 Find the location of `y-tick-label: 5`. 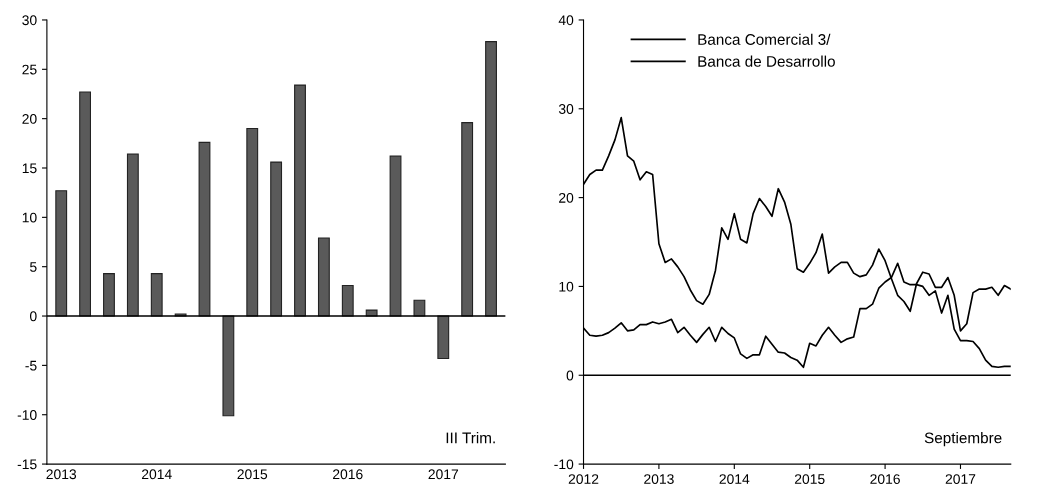

y-tick-label: 5 is located at coordinates (33, 267).